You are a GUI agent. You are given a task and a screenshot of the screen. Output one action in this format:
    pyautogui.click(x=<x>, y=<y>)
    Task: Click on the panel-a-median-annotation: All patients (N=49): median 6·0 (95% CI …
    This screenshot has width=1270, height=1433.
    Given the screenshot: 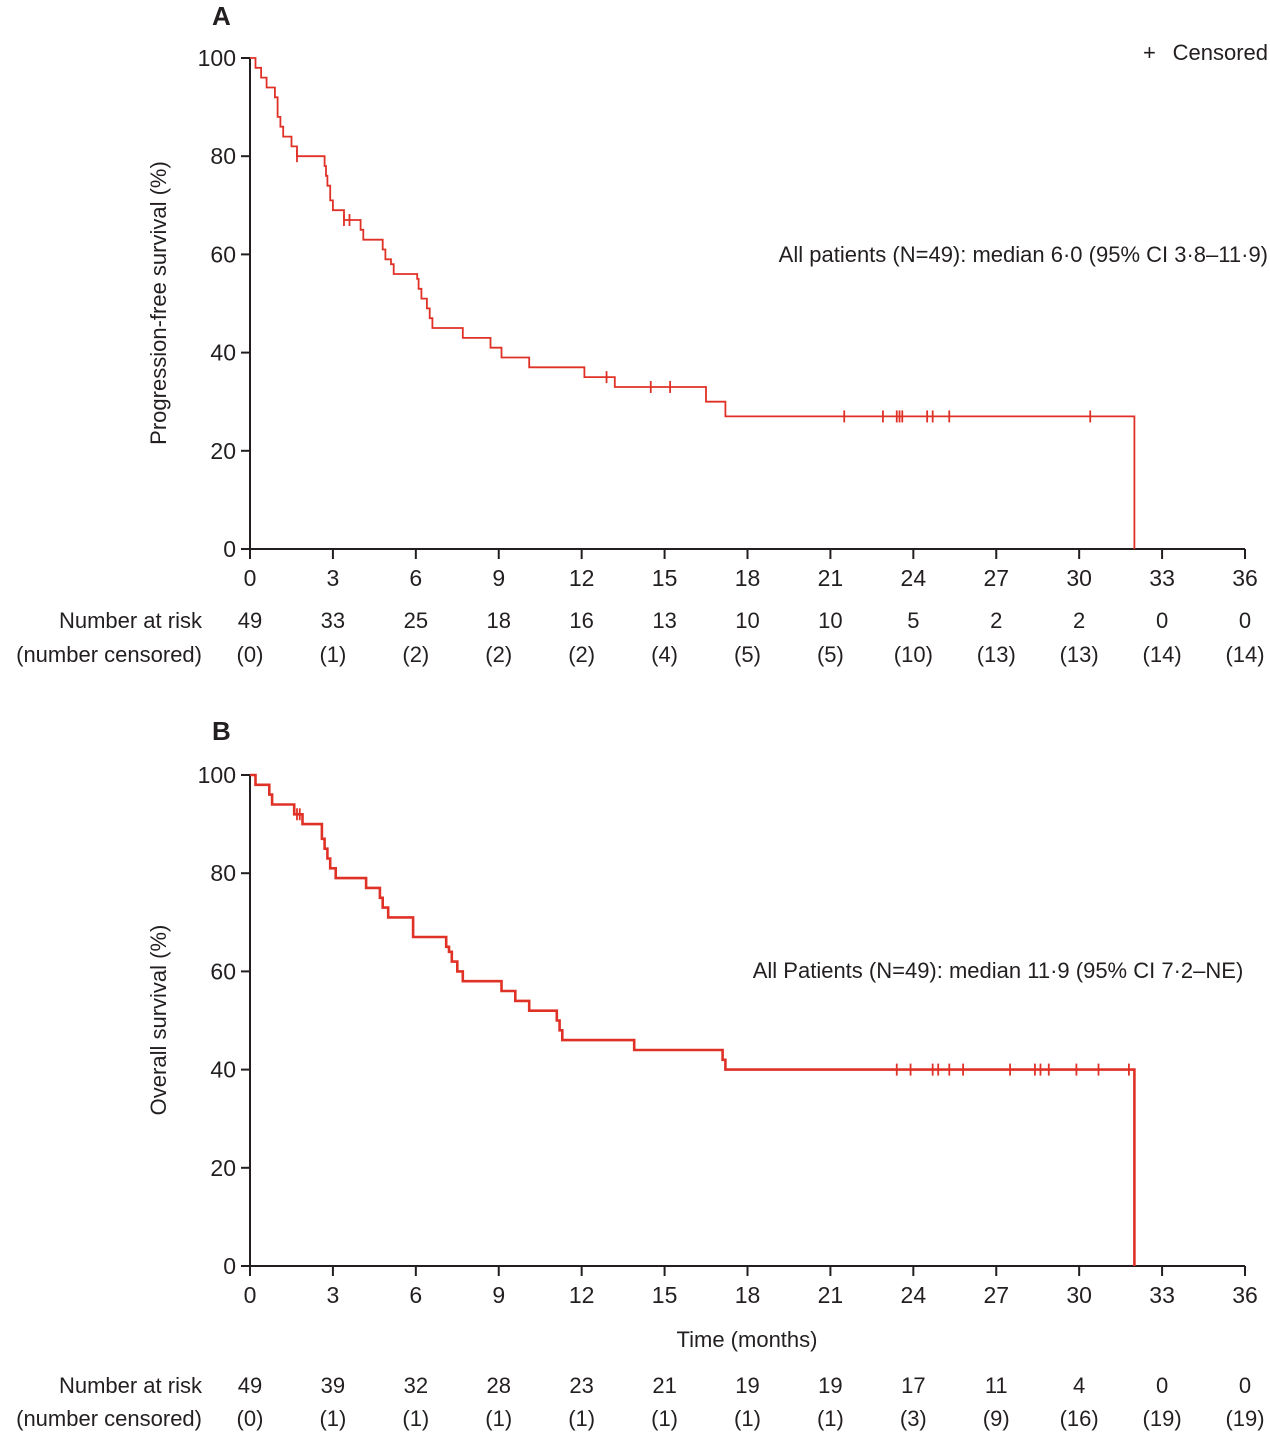 What is the action you would take?
    pyautogui.click(x=1023, y=254)
    